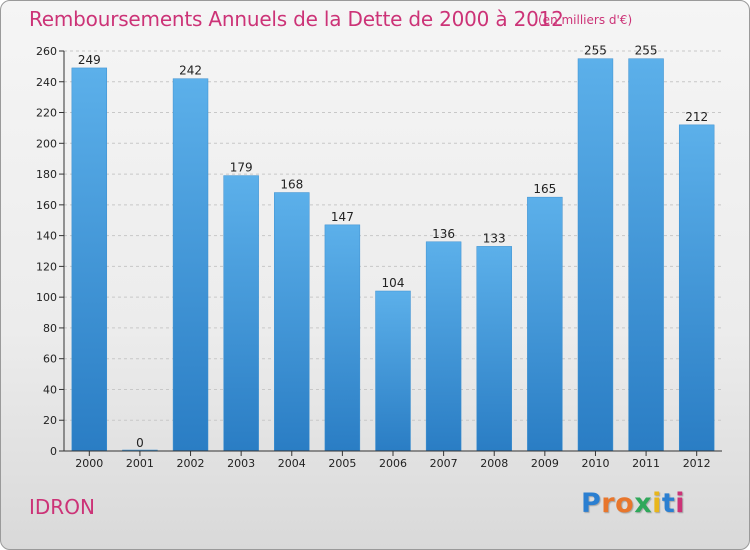 Image resolution: width=750 pixels, height=550 pixels. I want to click on proxiti-logo: Proxiti, so click(633, 503).